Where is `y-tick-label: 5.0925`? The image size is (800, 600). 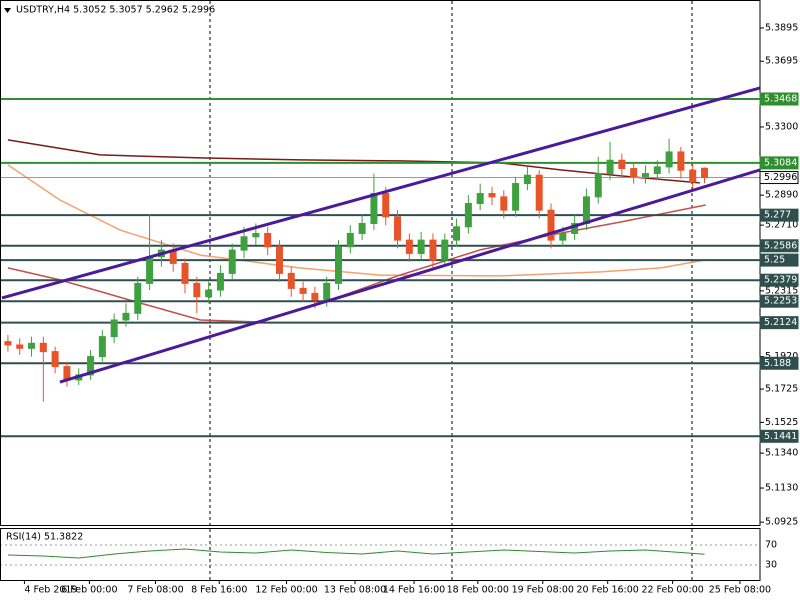 y-tick-label: 5.0925 is located at coordinates (781, 522).